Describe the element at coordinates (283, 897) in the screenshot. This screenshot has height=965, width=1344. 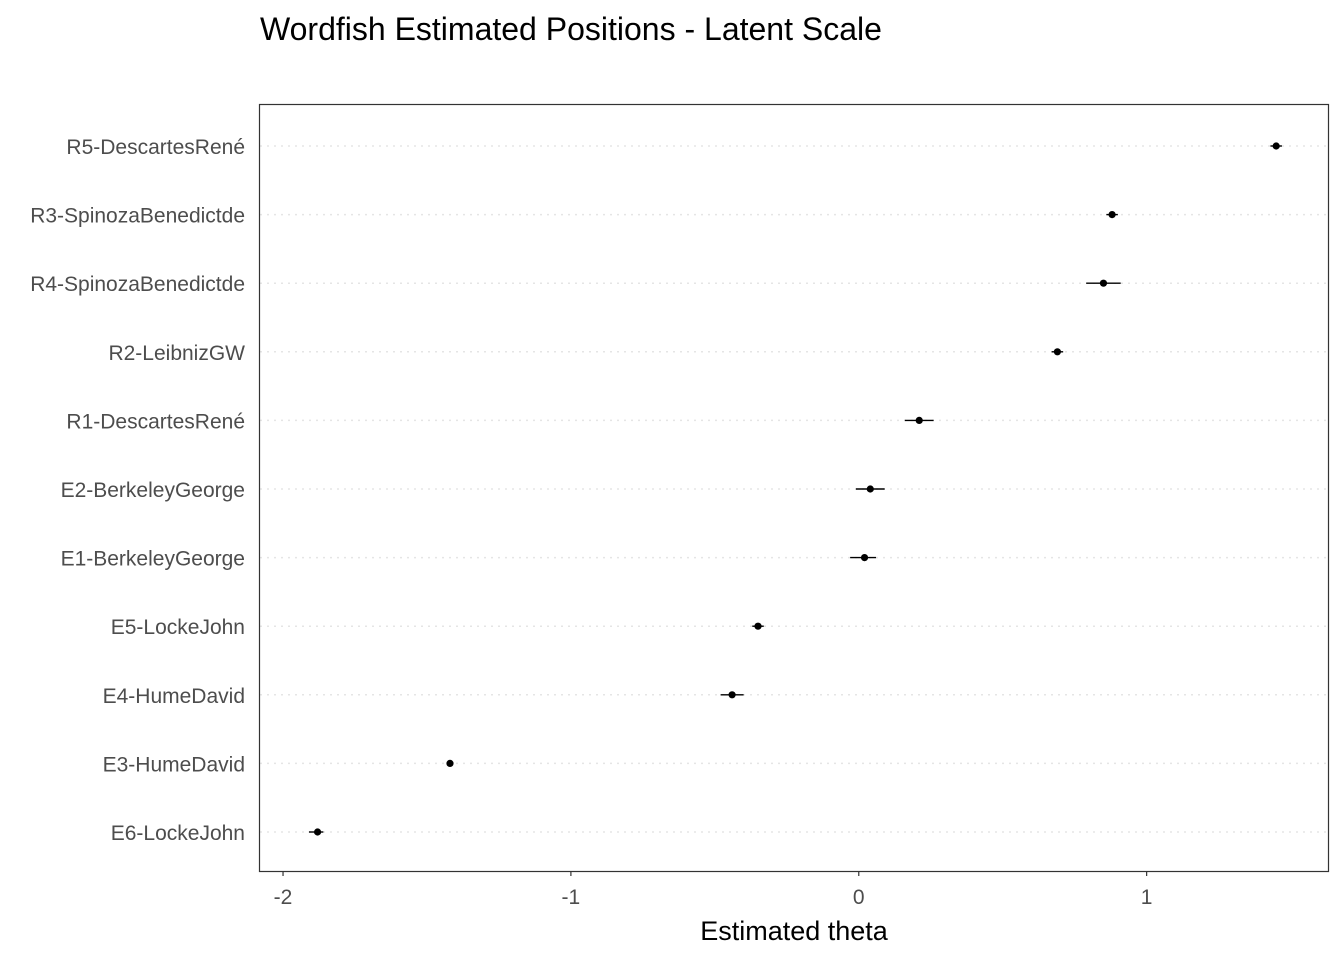
I see `x-tick-label-0: -2` at that location.